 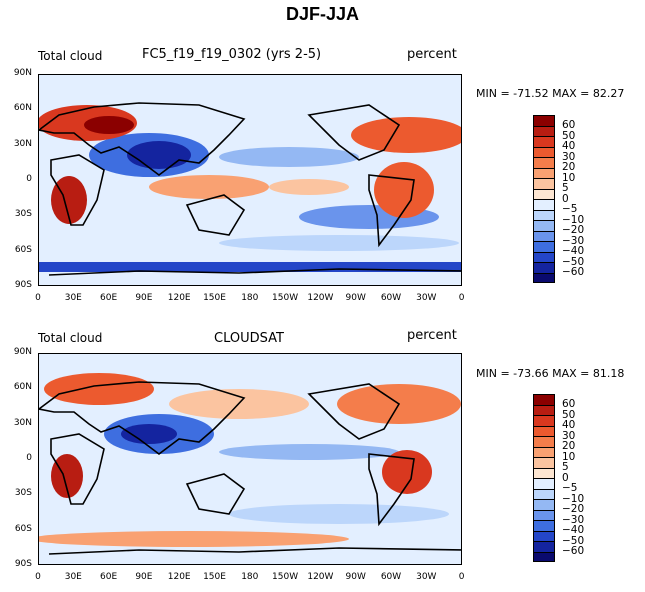 What do you see at coordinates (320, 577) in the screenshot?
I see `longitude-tick-label: 120W` at bounding box center [320, 577].